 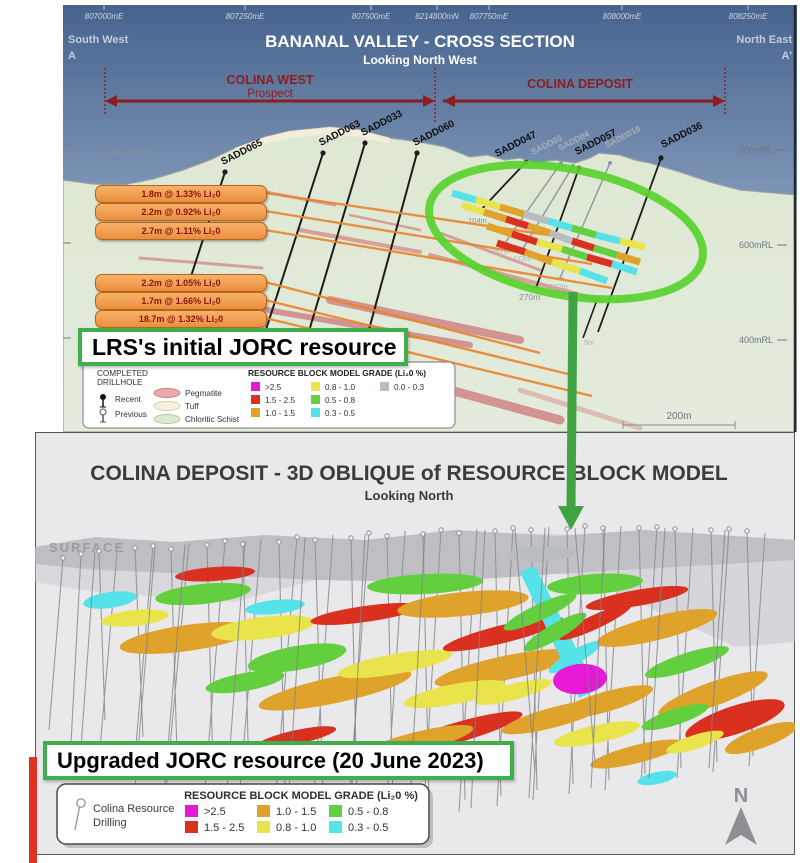 What do you see at coordinates (741, 796) in the screenshot?
I see `north-label: N` at bounding box center [741, 796].